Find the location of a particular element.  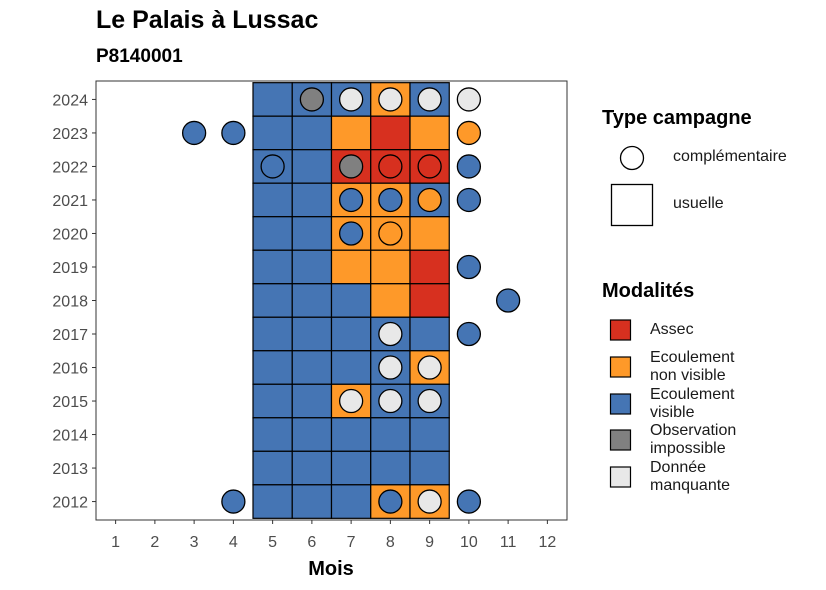

legend-key-observation_impossible is located at coordinates (620, 440).